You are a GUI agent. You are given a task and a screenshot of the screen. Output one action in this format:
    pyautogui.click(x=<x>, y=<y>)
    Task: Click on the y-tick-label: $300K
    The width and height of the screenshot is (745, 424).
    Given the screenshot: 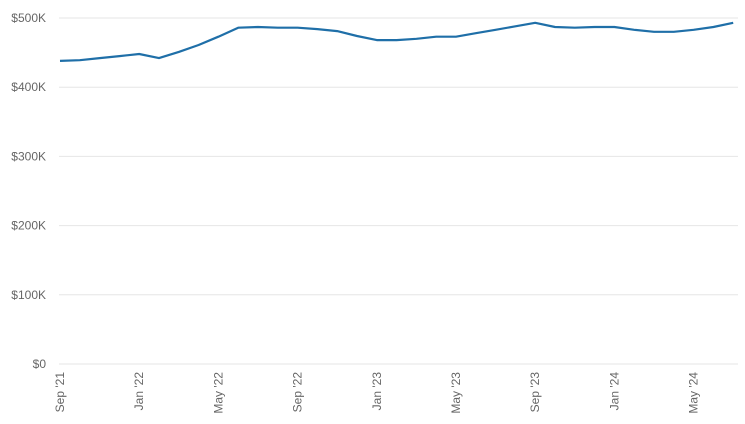 What is the action you would take?
    pyautogui.click(x=28, y=156)
    